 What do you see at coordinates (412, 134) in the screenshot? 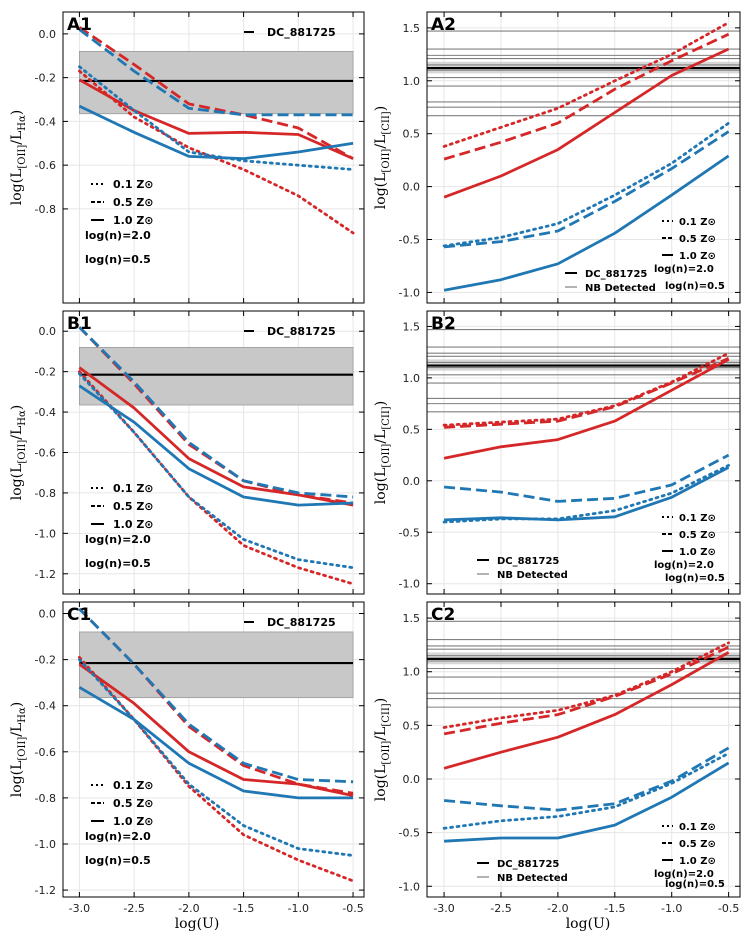
I see `y-tick-label: 0.5` at bounding box center [412, 134].